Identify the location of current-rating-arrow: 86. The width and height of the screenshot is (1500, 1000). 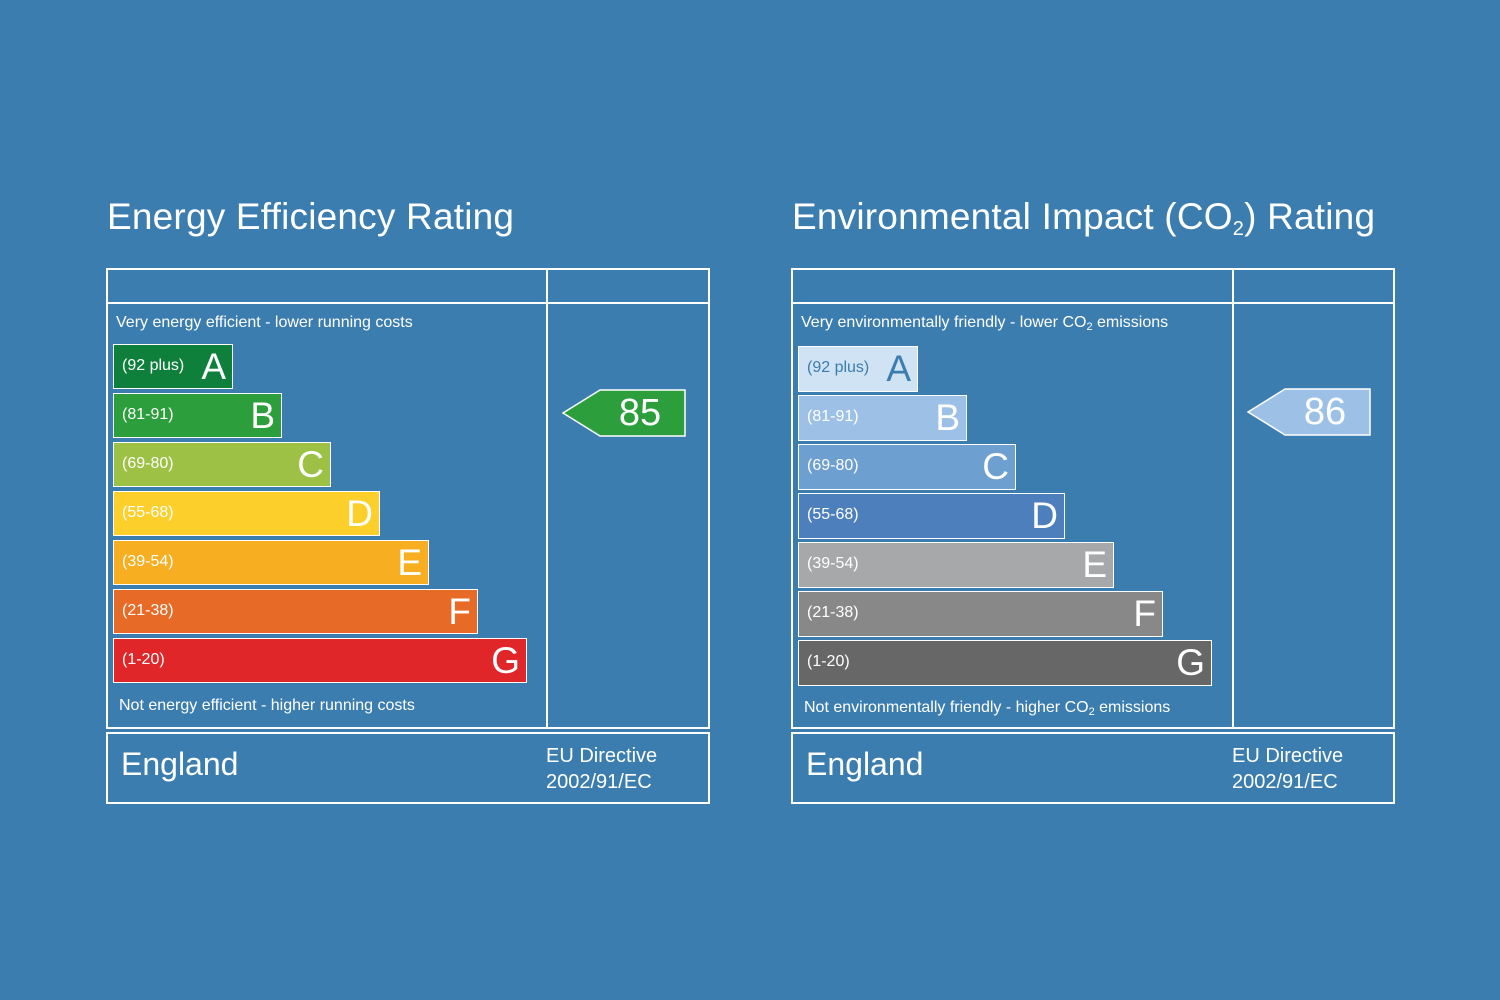
(1309, 412).